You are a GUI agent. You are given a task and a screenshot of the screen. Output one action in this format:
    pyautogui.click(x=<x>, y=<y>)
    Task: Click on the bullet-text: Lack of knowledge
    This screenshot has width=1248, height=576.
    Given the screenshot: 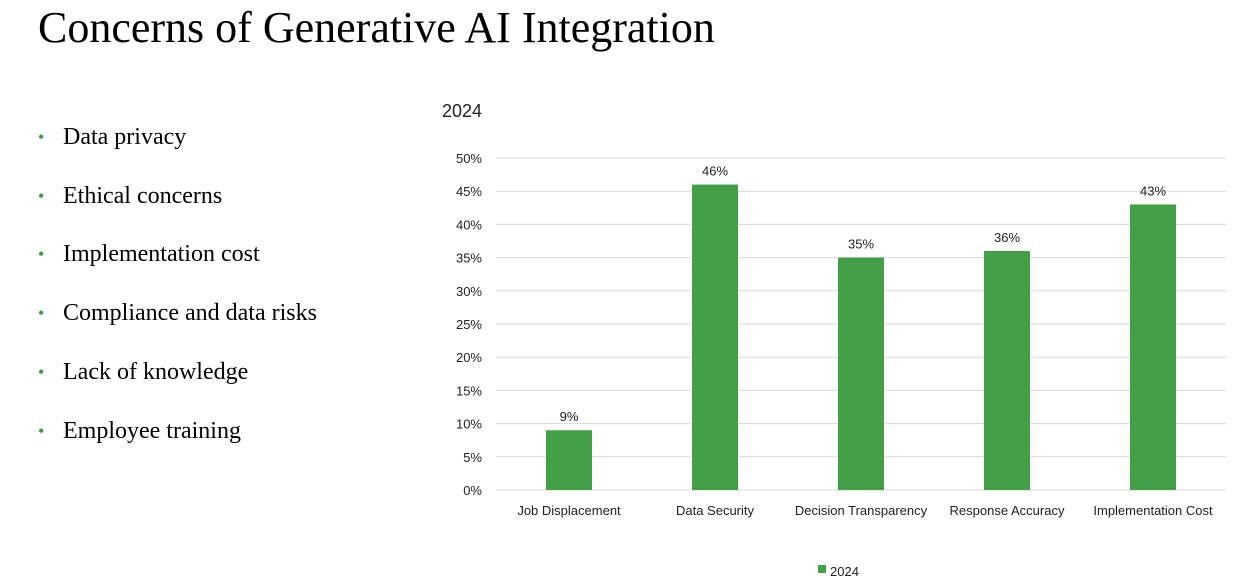 What is the action you would take?
    pyautogui.click(x=156, y=372)
    